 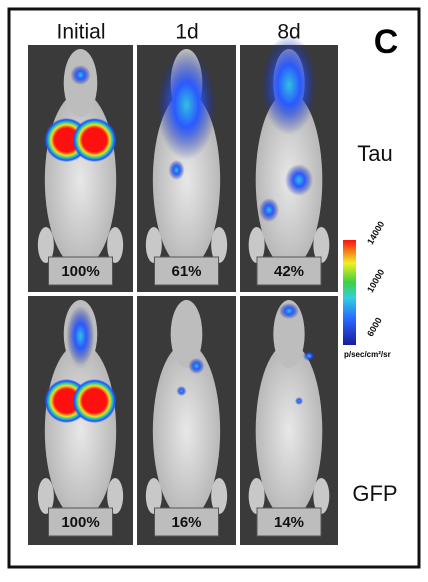 I want to click on image-panel: 42%, so click(x=289, y=163).